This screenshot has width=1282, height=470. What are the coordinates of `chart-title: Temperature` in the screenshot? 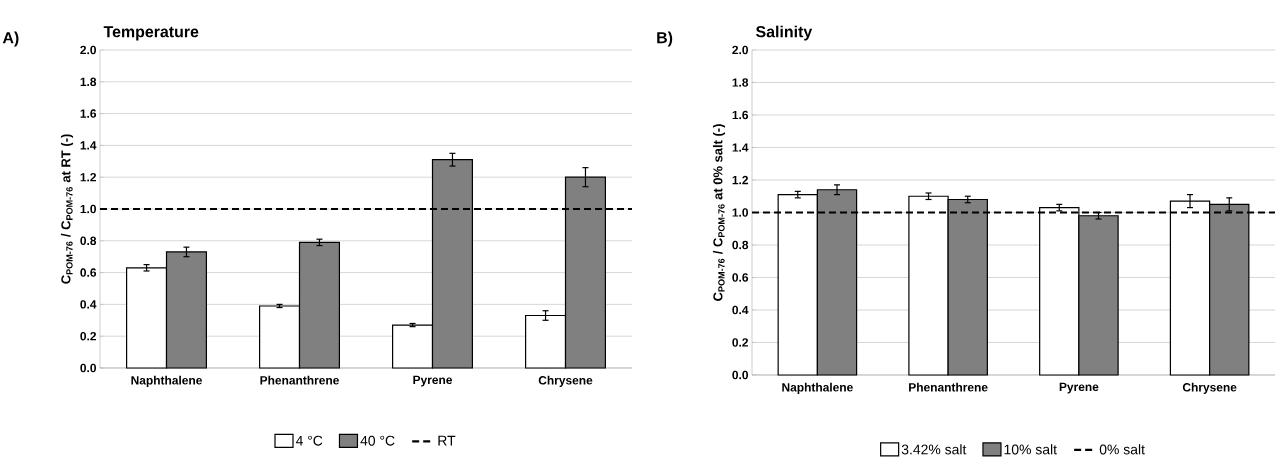 It's located at (151, 33).